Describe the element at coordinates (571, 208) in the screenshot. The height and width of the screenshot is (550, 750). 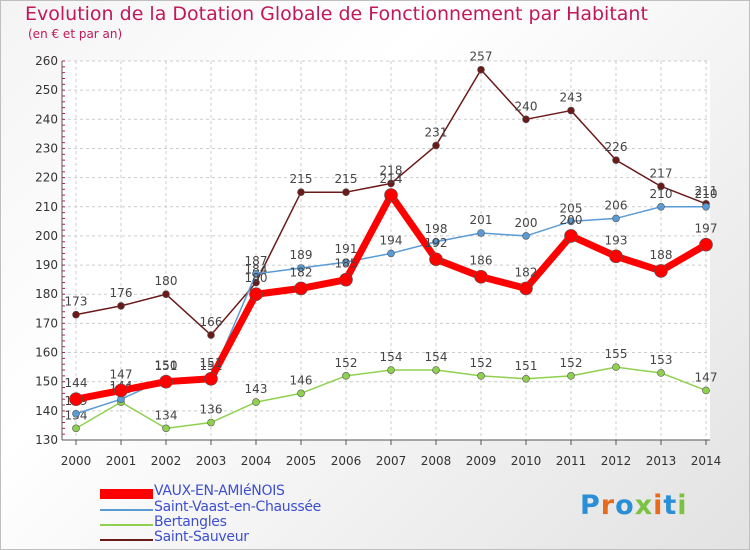
I see `data-label-saint-vaast-en-chauss-e: 205` at that location.